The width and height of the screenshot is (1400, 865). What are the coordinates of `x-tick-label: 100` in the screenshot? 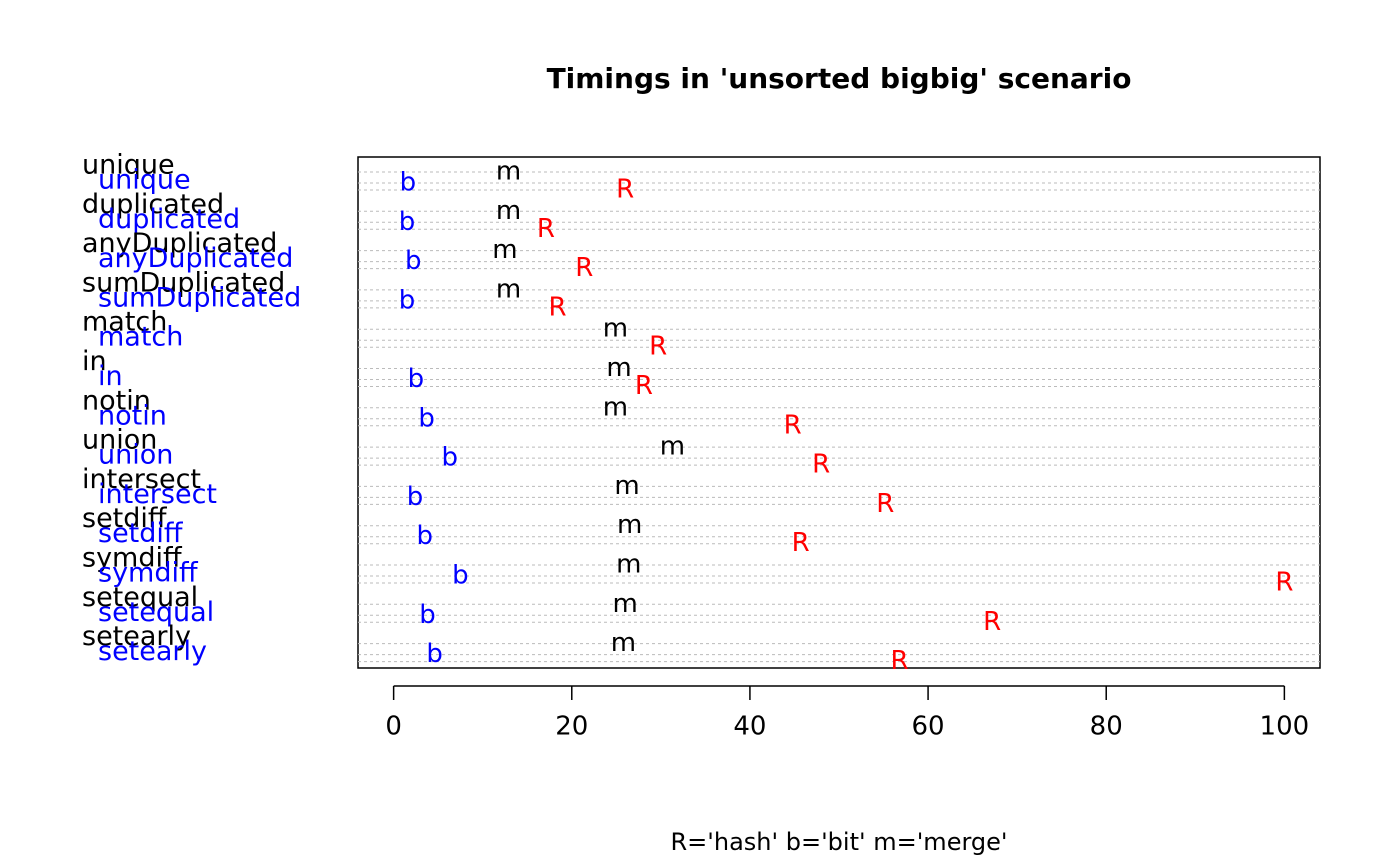 It's located at (1285, 727).